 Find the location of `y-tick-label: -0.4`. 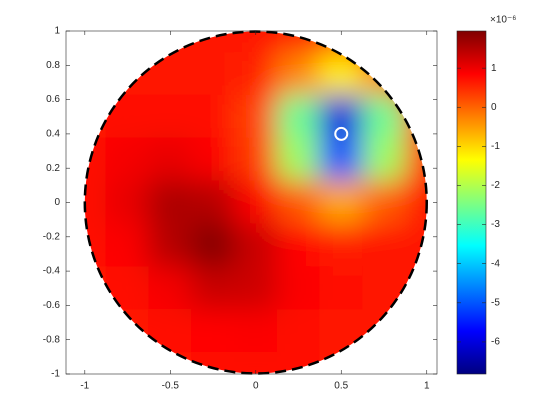

y-tick-label: -0.4 is located at coordinates (52, 271).